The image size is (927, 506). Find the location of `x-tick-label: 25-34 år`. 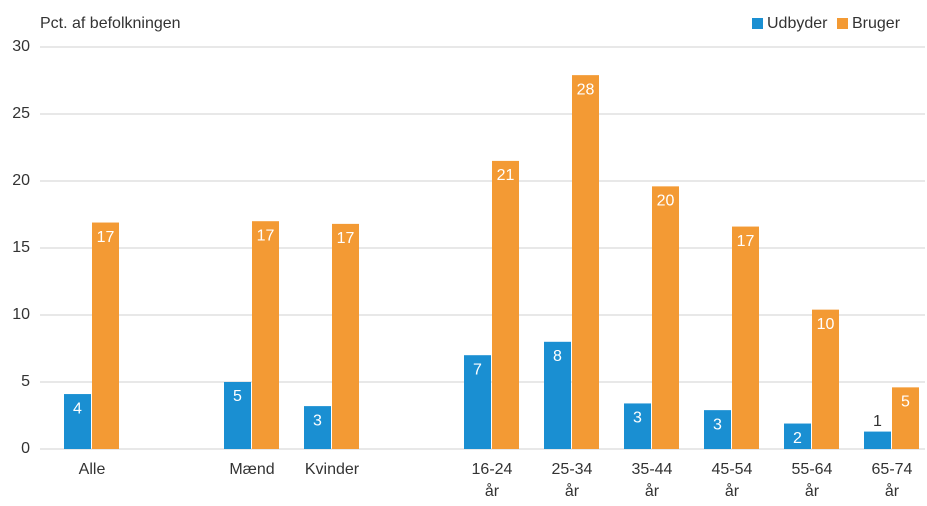

x-tick-label: 25-34 år is located at coordinates (572, 480).